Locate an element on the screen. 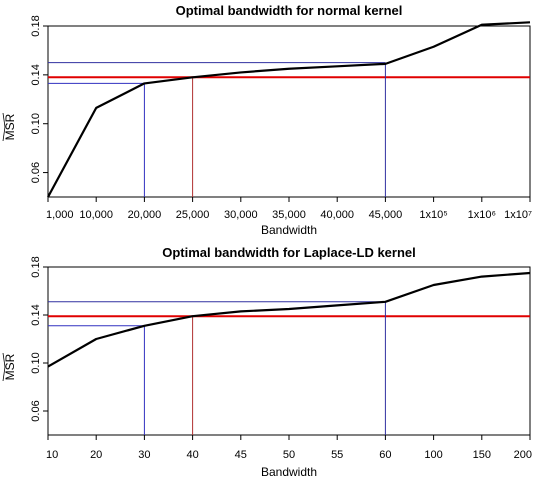 This screenshot has height=485, width=550. x-tick-label: 55 is located at coordinates (337, 455).